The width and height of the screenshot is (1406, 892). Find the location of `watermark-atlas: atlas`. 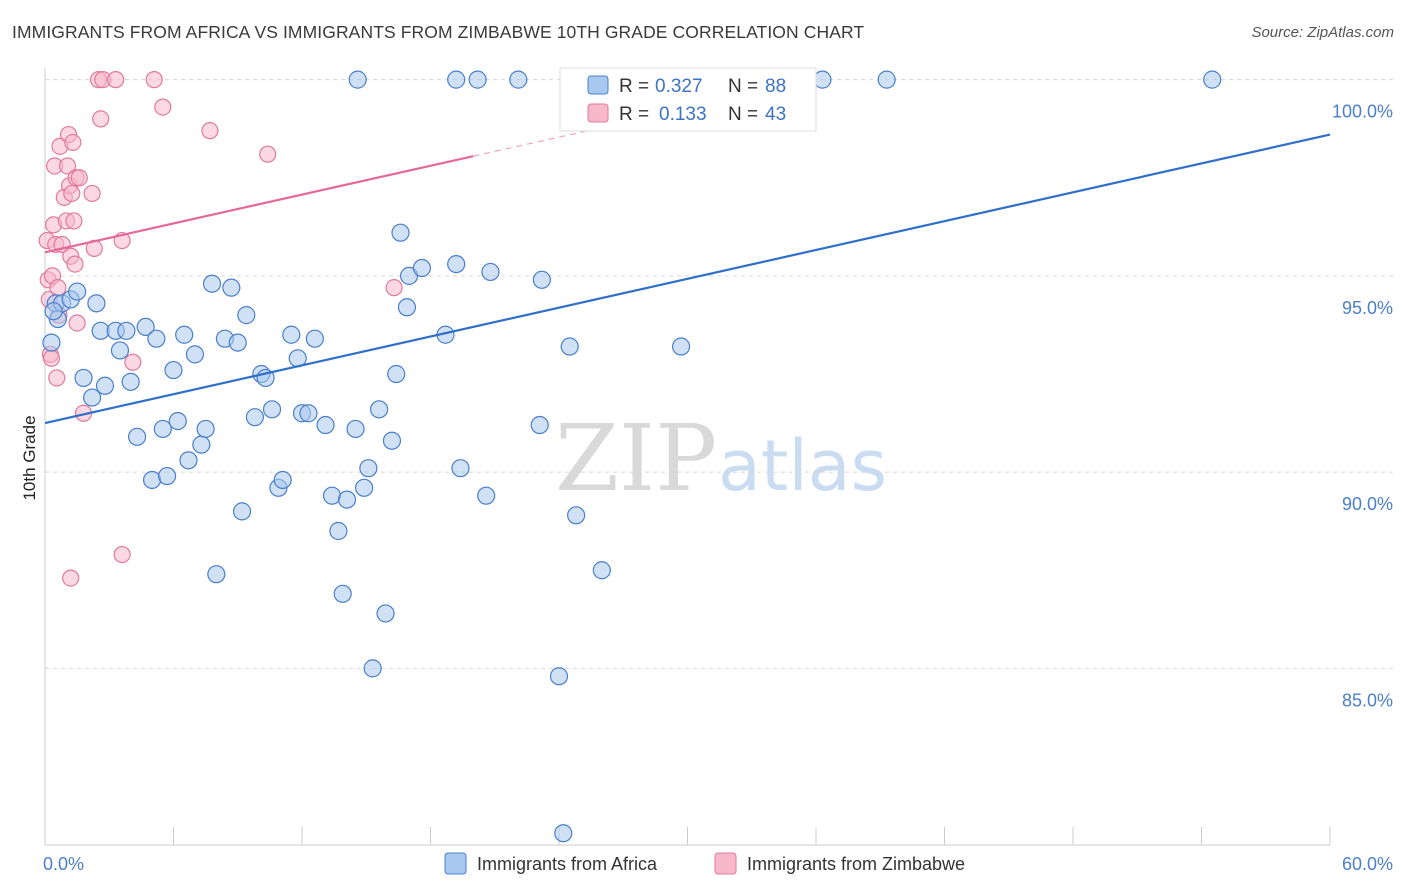

watermark-atlas: atlas is located at coordinates (802, 466).